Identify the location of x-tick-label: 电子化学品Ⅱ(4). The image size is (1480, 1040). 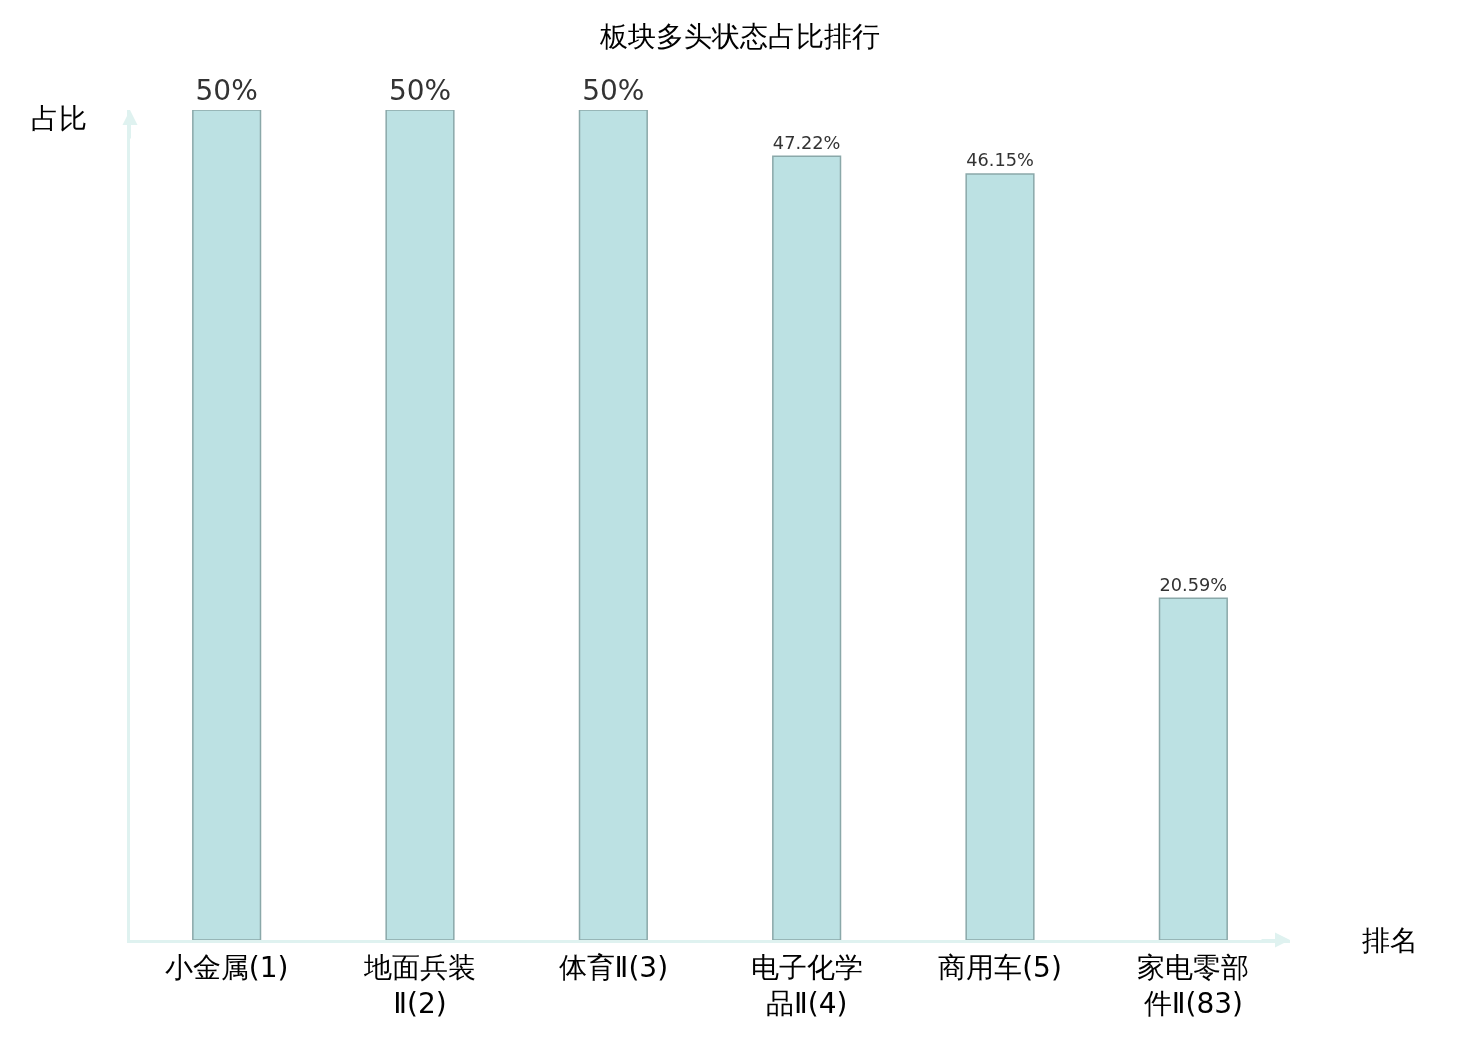
(806, 985).